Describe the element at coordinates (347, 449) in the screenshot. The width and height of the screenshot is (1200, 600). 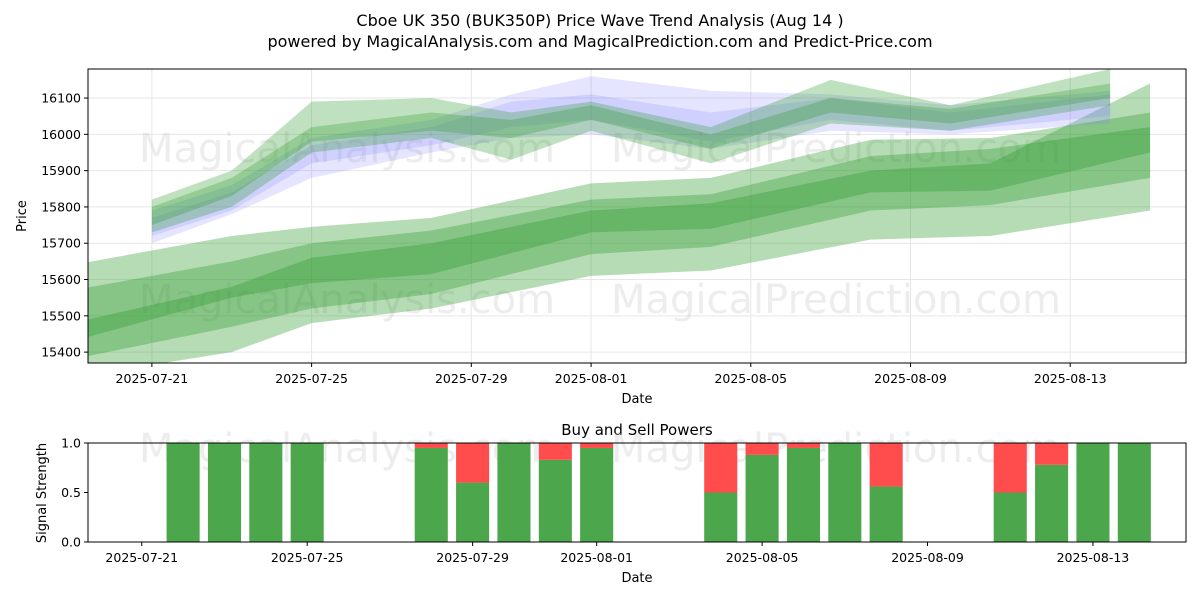
I see `watermark-5: MagicalAnalysis.com` at that location.